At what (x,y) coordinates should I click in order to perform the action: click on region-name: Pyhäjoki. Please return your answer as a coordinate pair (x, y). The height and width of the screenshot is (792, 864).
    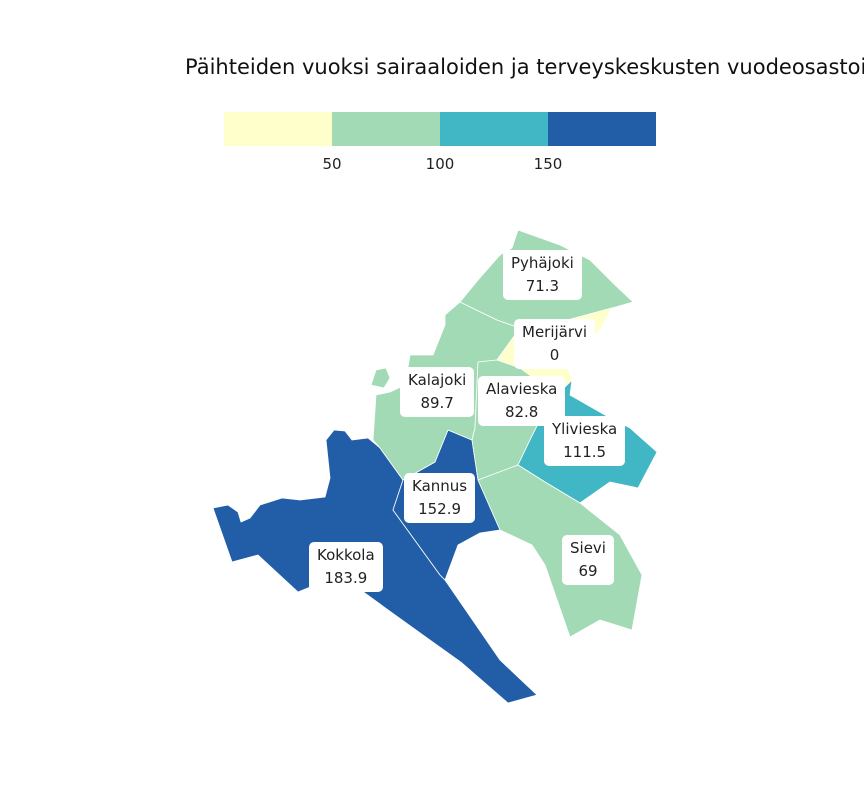
    Looking at the image, I should click on (542, 263).